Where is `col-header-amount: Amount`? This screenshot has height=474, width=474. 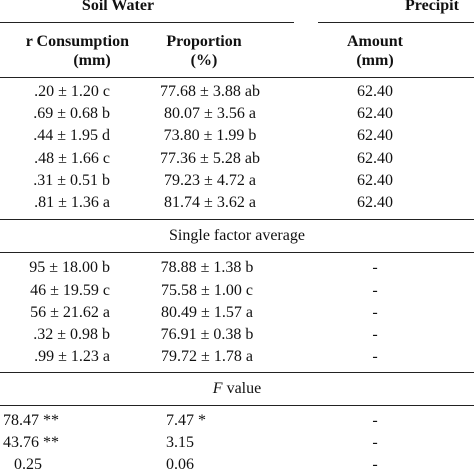 col-header-amount: Amount is located at coordinates (375, 41).